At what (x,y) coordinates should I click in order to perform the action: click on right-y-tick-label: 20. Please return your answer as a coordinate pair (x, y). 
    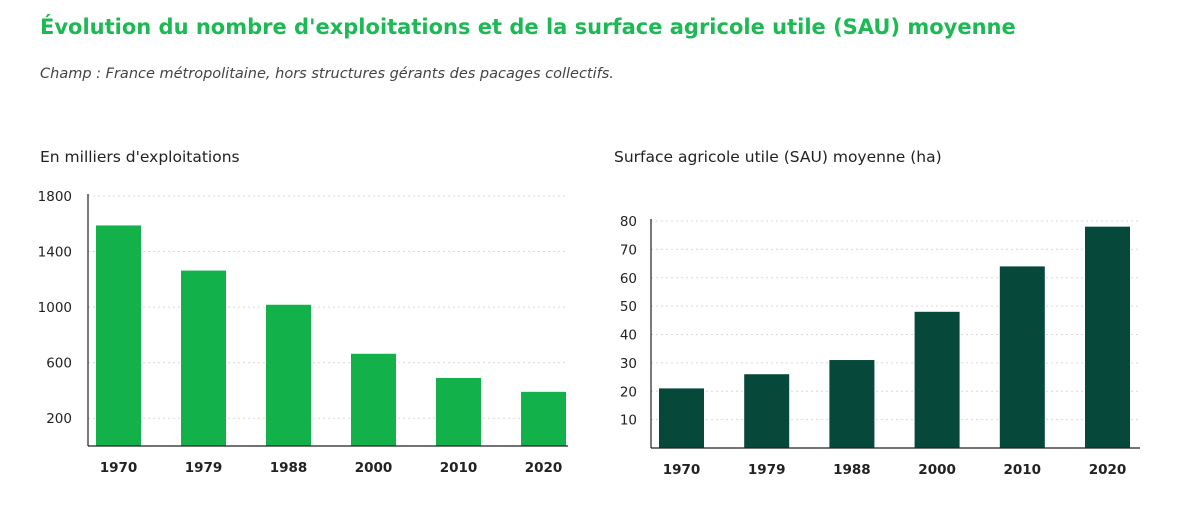
    Looking at the image, I should click on (628, 392).